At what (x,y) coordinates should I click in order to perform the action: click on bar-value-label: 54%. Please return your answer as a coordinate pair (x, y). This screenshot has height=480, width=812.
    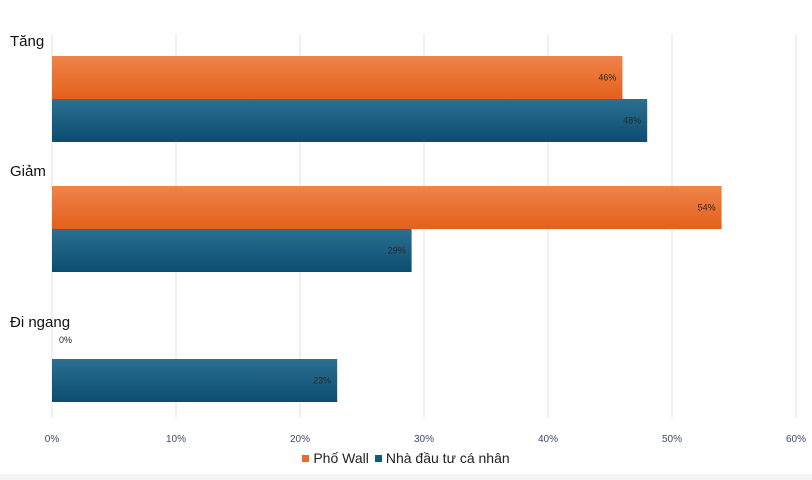
    Looking at the image, I should click on (707, 208).